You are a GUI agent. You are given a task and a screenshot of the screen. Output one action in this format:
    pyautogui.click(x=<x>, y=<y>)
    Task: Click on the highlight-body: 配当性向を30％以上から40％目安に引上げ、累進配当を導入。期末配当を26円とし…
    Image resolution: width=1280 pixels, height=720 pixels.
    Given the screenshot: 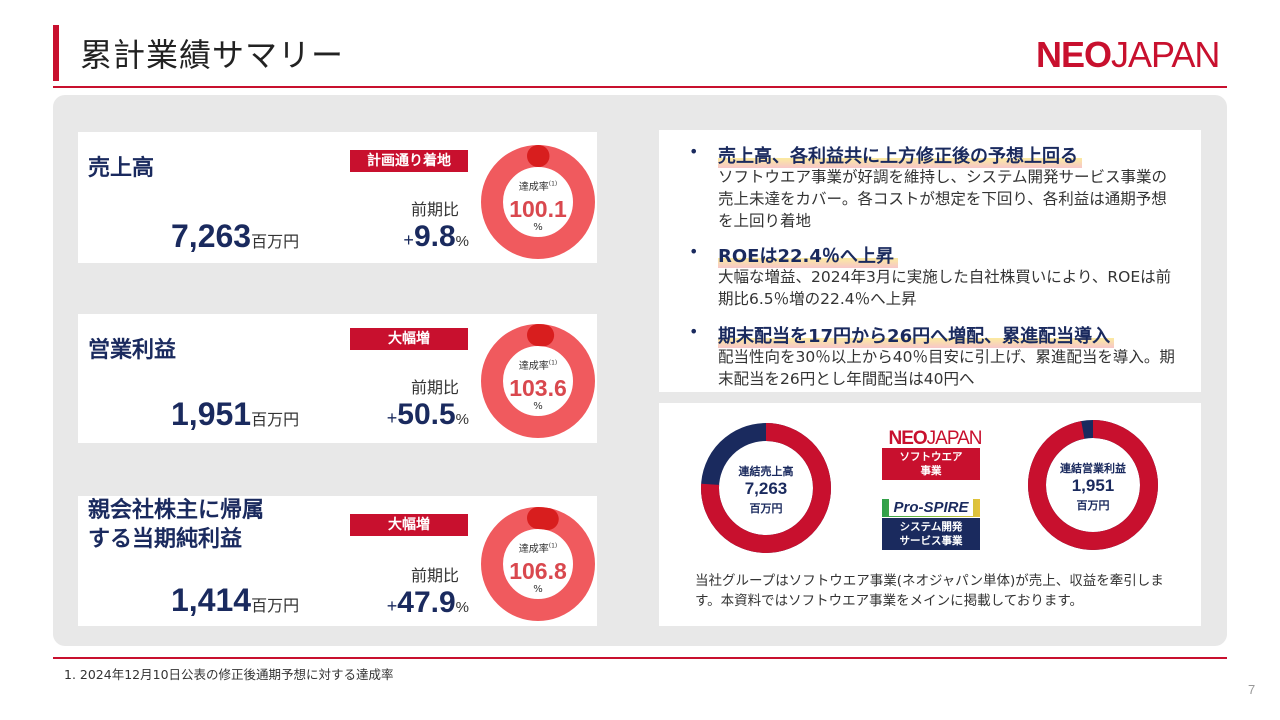 What is the action you would take?
    pyautogui.click(x=946, y=368)
    